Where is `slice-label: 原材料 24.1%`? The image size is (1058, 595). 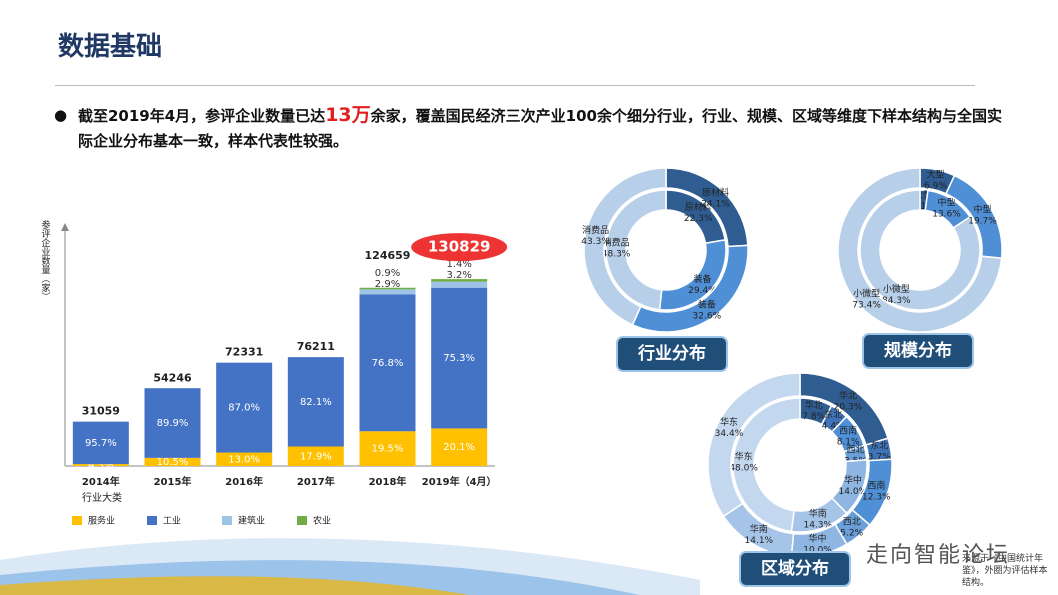
slice-label: 原材料 24.1% is located at coordinates (715, 197).